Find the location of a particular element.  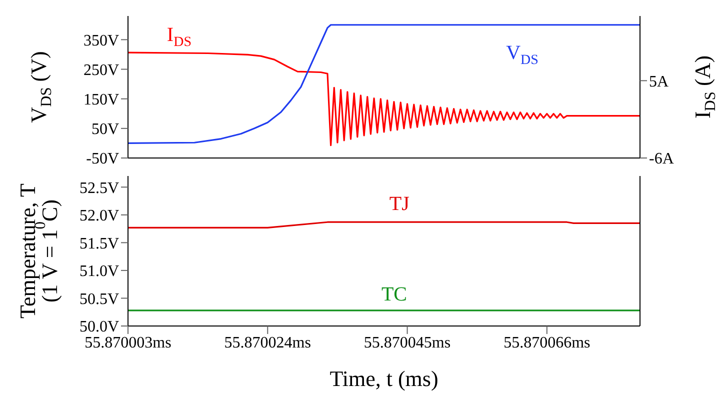

y2-tick-label: -6A is located at coordinates (661, 159).